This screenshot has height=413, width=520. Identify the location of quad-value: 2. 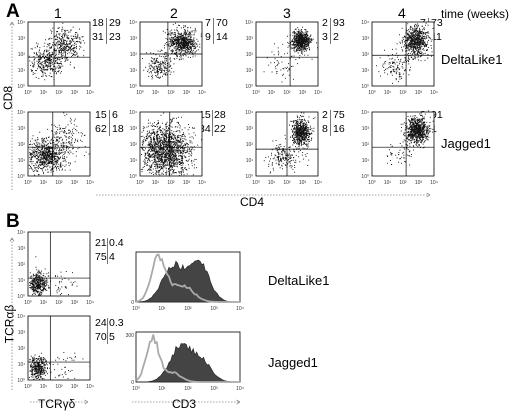
(325, 23).